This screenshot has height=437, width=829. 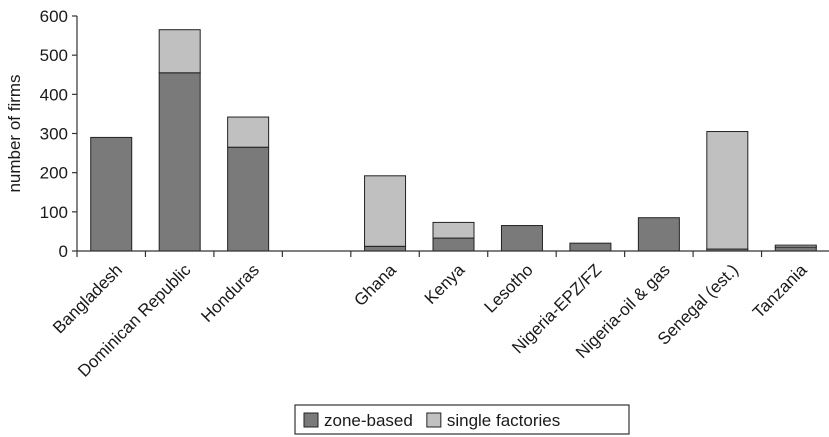 I want to click on y-axis-ticks: 0 100 200 300 400 500 600, so click(x=58, y=134).